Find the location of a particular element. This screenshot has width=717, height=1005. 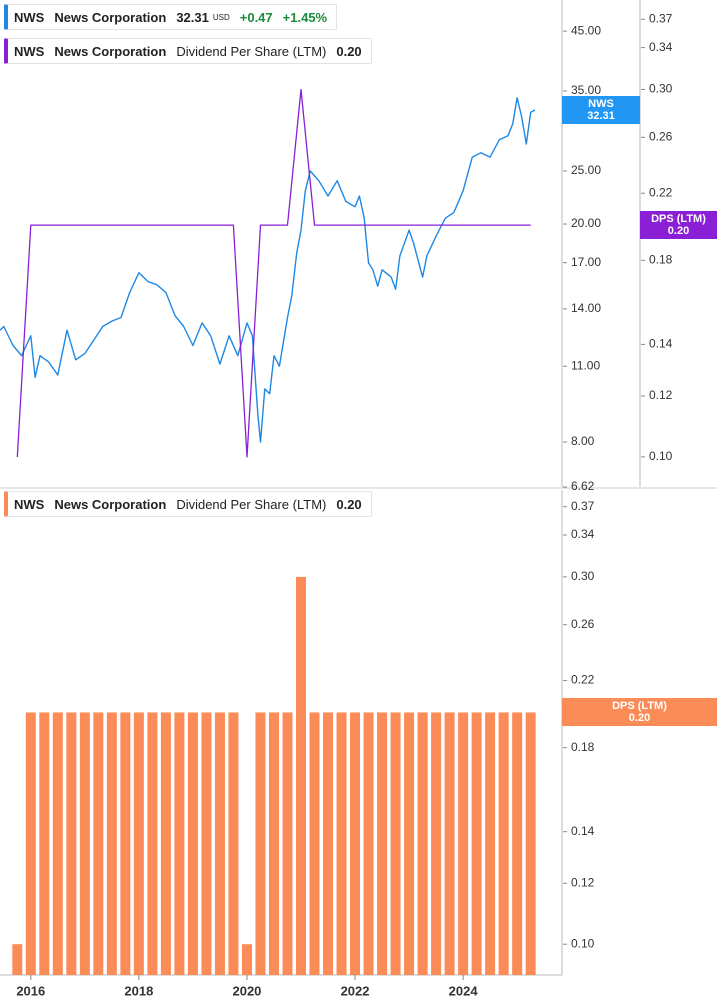

y-tick-label: 0.37 is located at coordinates (583, 506).